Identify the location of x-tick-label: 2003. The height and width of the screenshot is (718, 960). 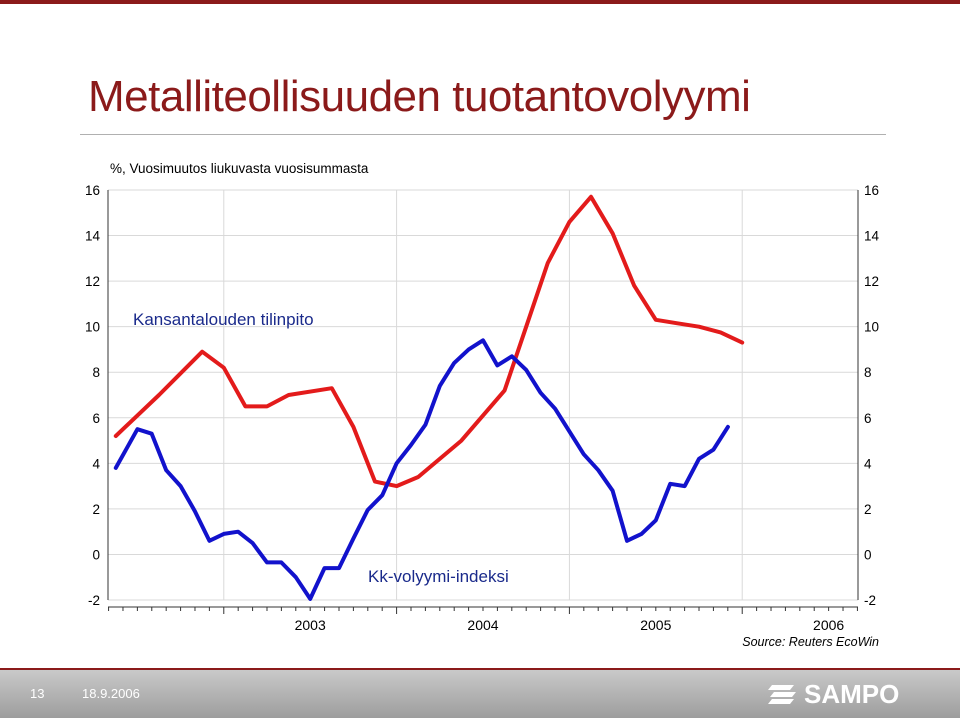
(310, 625).